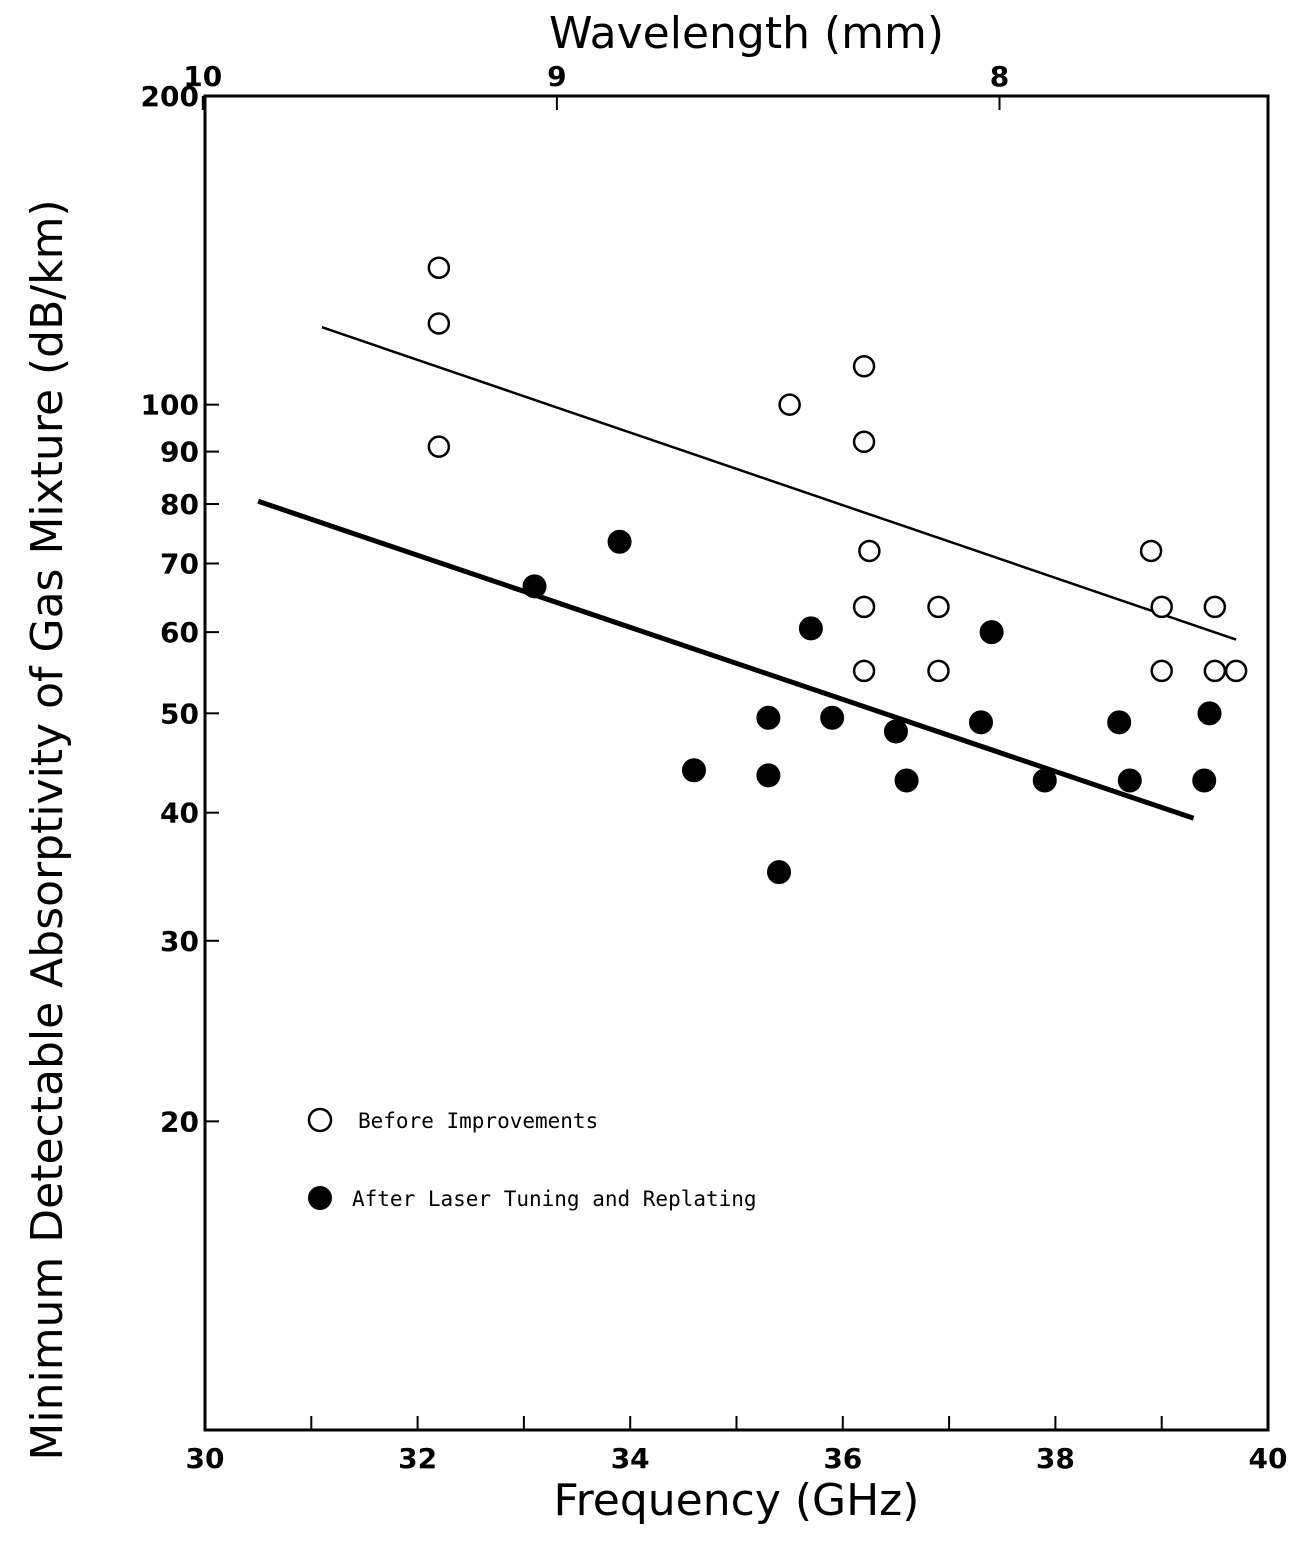 The image size is (1302, 1547). I want to click on y-tick-label: 30, so click(179, 941).